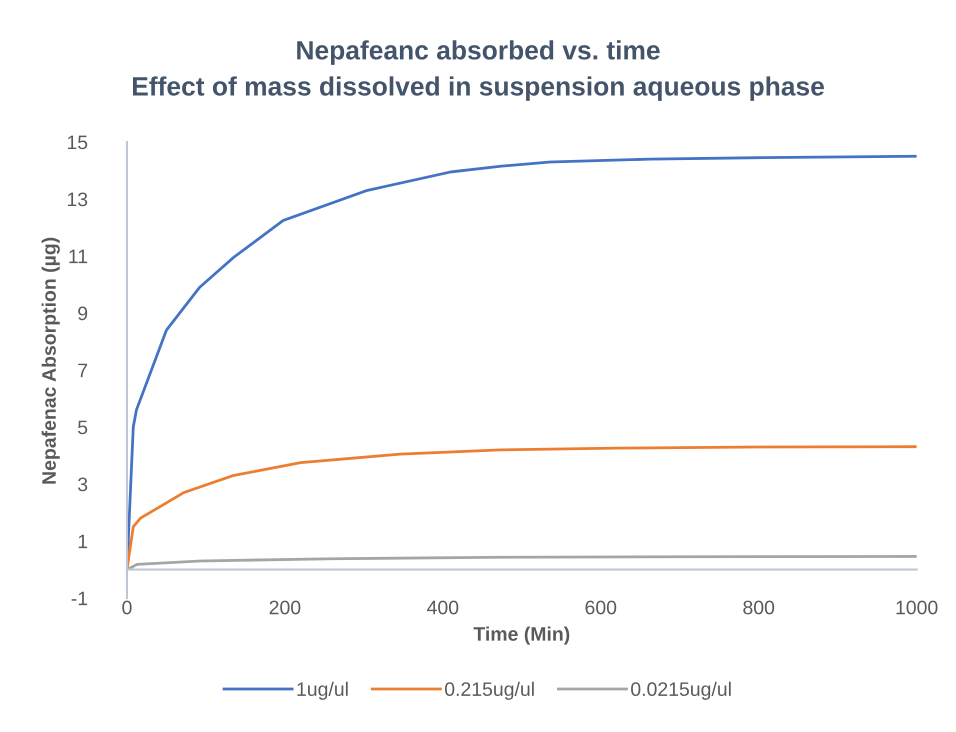 This screenshot has height=732, width=956. I want to click on y-tick-label: 13, so click(78, 199).